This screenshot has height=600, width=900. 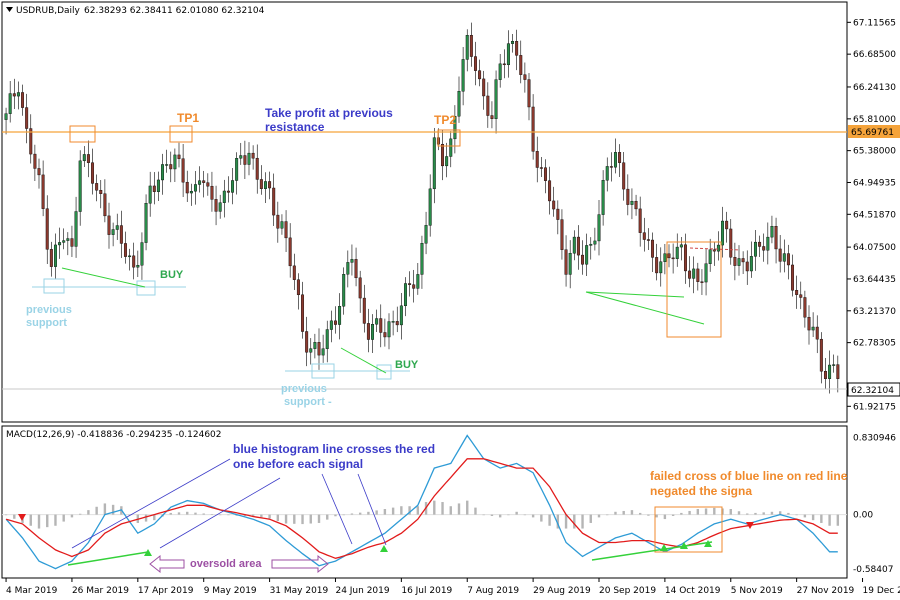 I want to click on oversold-arrow-right-icon, so click(x=300, y=564).